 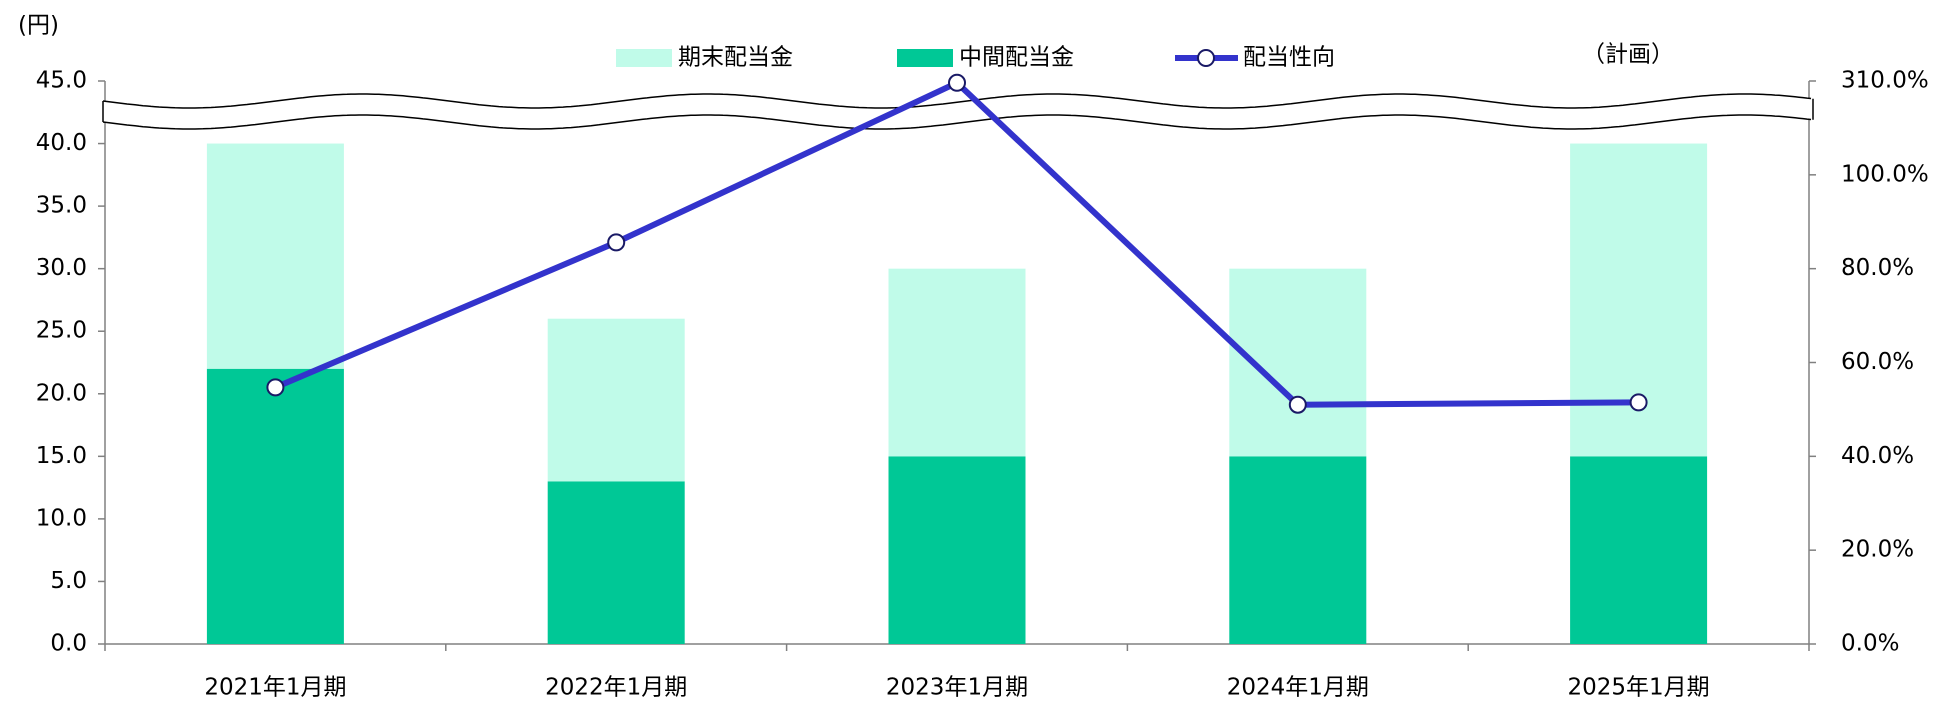 What do you see at coordinates (68, 644) in the screenshot?
I see `y-tick-label: 0.0` at bounding box center [68, 644].